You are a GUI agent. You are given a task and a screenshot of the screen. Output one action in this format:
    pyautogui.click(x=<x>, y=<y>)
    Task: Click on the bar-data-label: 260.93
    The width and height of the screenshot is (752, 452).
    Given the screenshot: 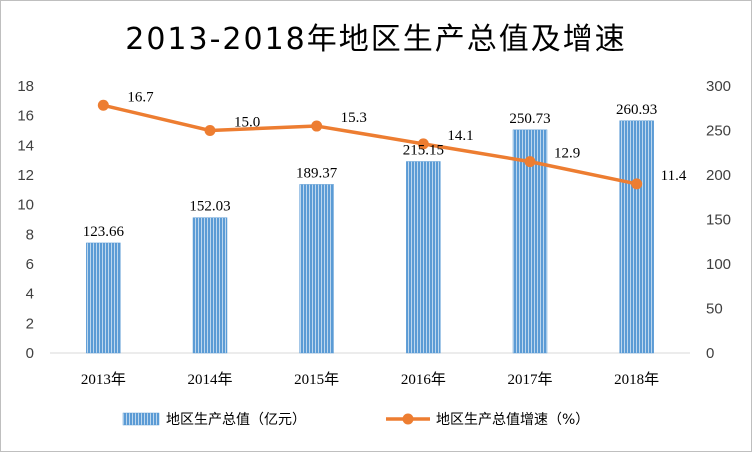 What is the action you would take?
    pyautogui.click(x=636, y=110)
    